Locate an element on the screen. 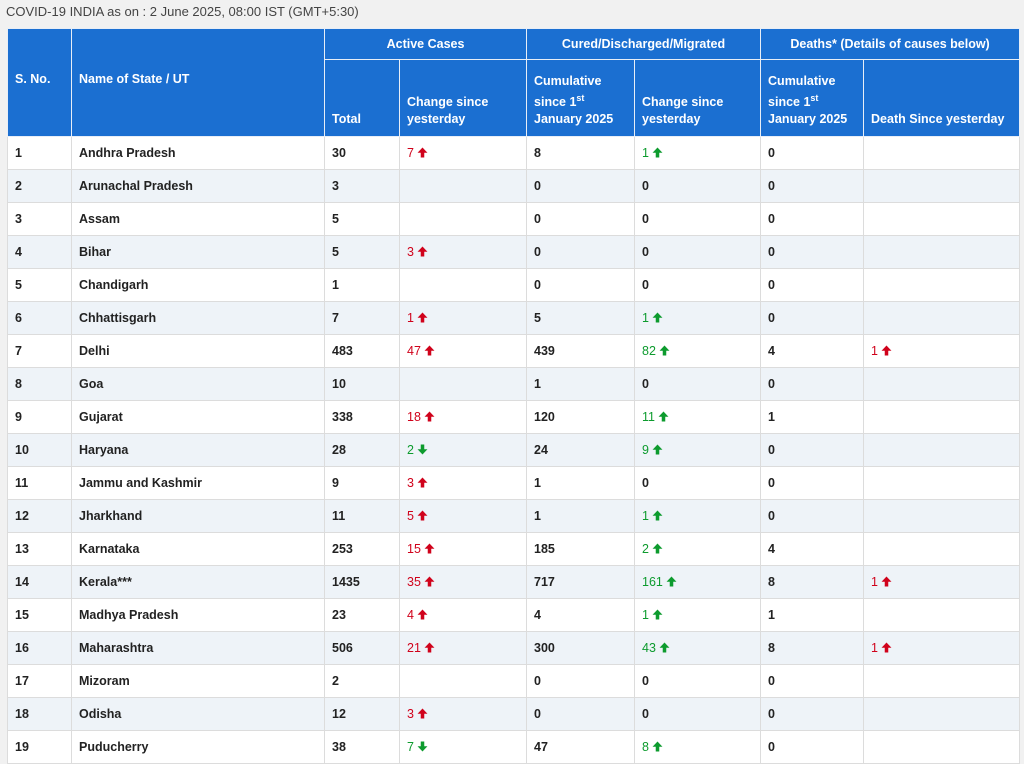 This screenshot has width=1024, height=764. cell-death-change: 1 is located at coordinates (942, 351).